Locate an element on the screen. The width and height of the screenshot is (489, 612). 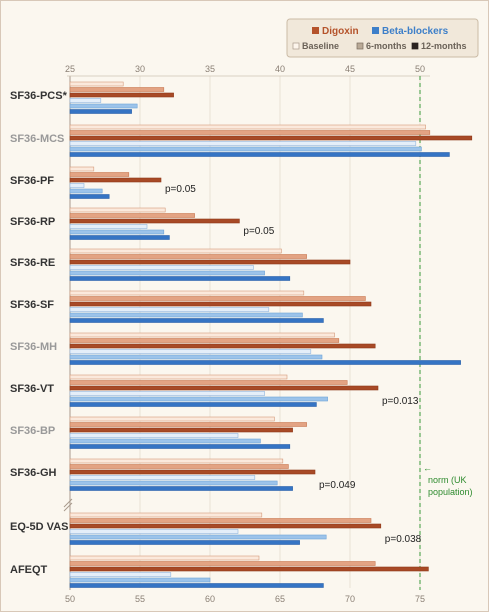
category-label: SF36-SF is located at coordinates (32, 305).